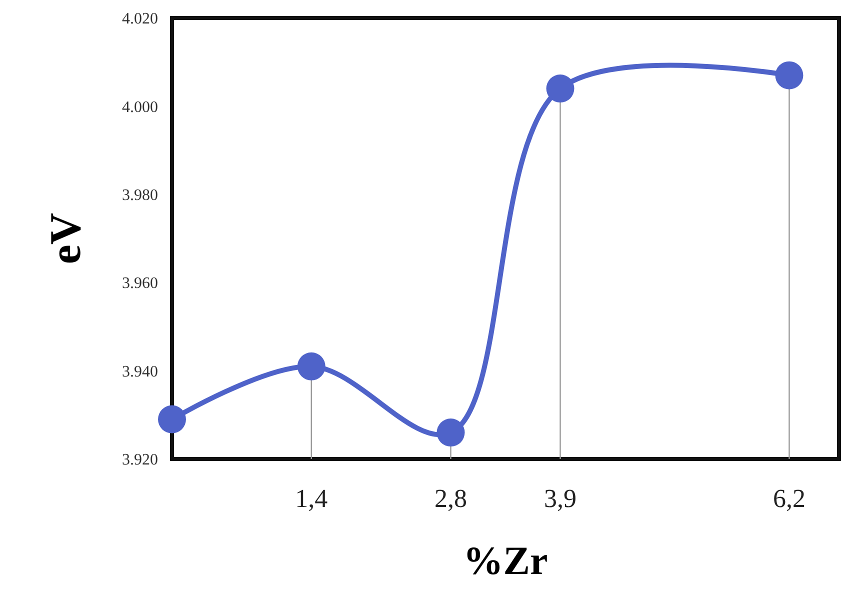  I want to click on x-tick-label: 6,2, so click(789, 498).